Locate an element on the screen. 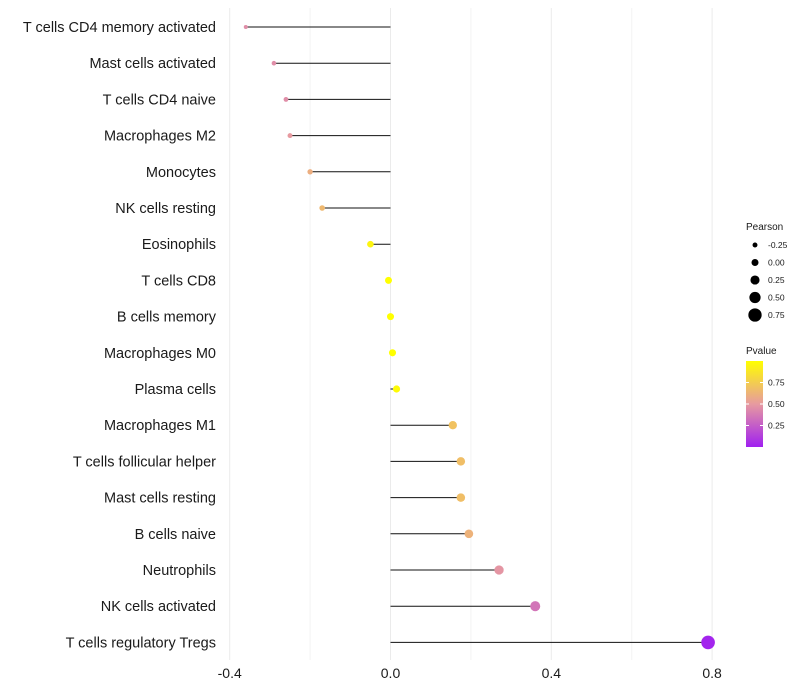 Image resolution: width=800 pixels, height=700 pixels. category-label: NK cells activated is located at coordinates (158, 607).